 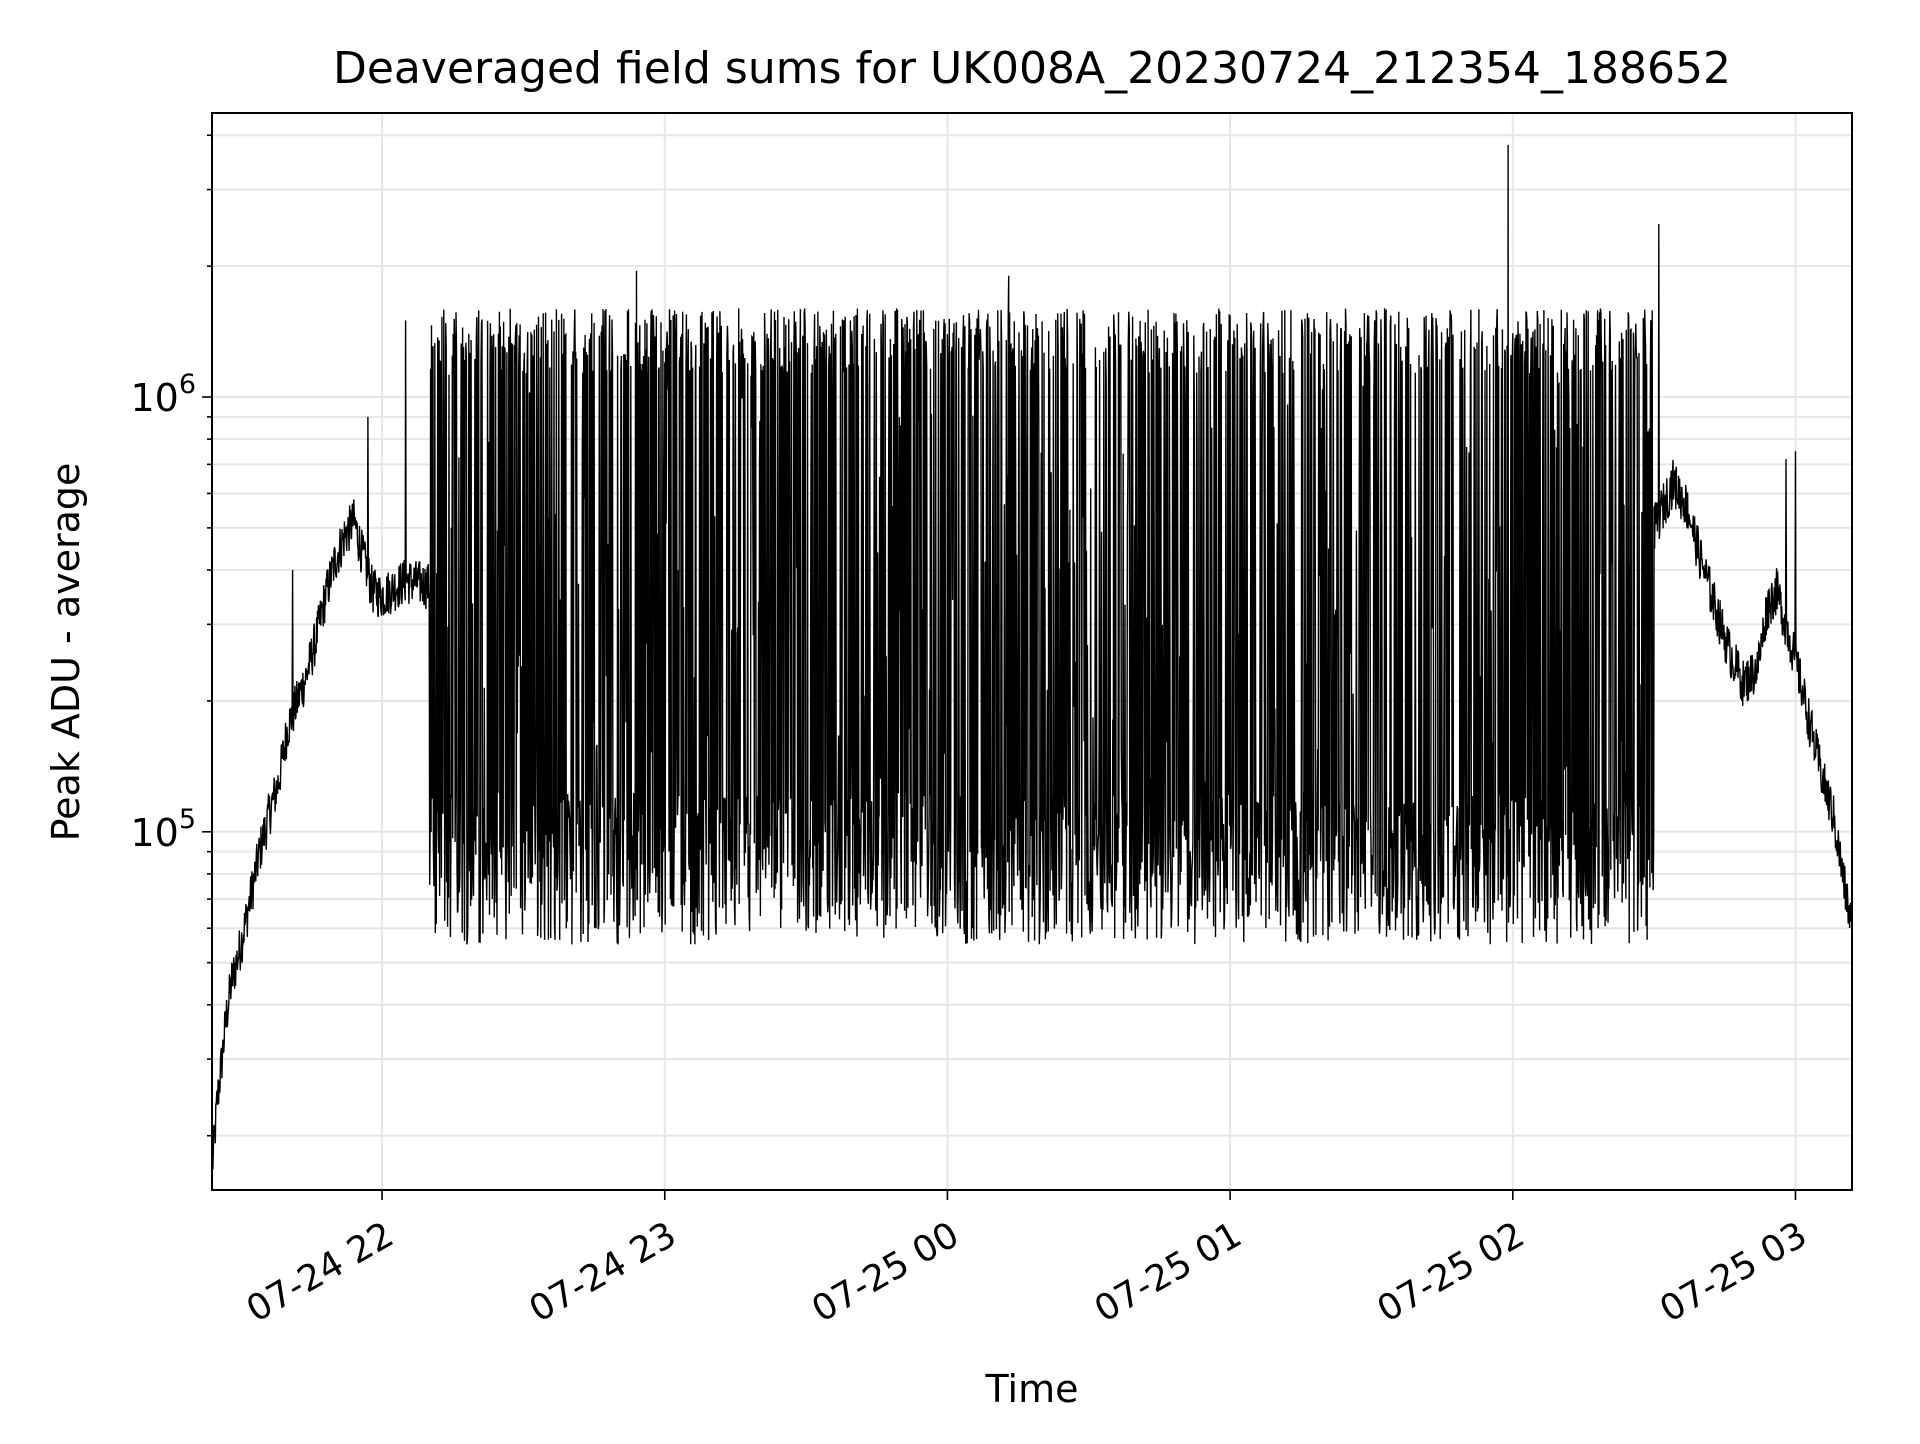 I want to click on y-tick-label: 10⁵, so click(x=163, y=829).